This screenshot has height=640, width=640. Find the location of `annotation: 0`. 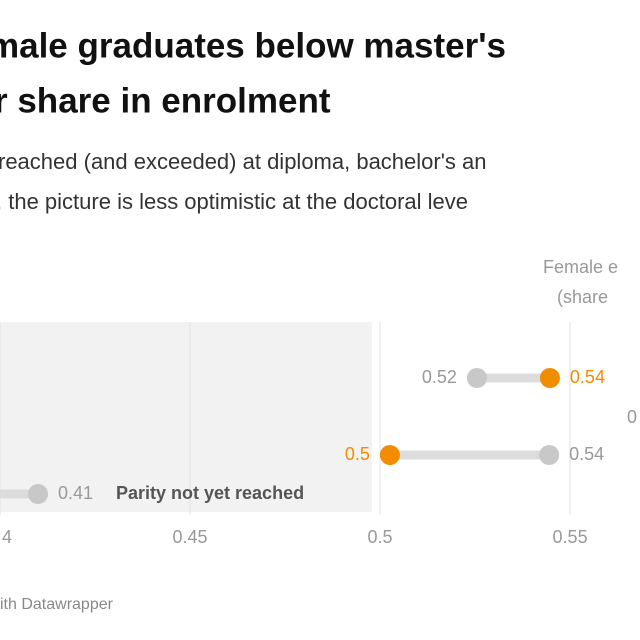

annotation: 0 is located at coordinates (632, 417).